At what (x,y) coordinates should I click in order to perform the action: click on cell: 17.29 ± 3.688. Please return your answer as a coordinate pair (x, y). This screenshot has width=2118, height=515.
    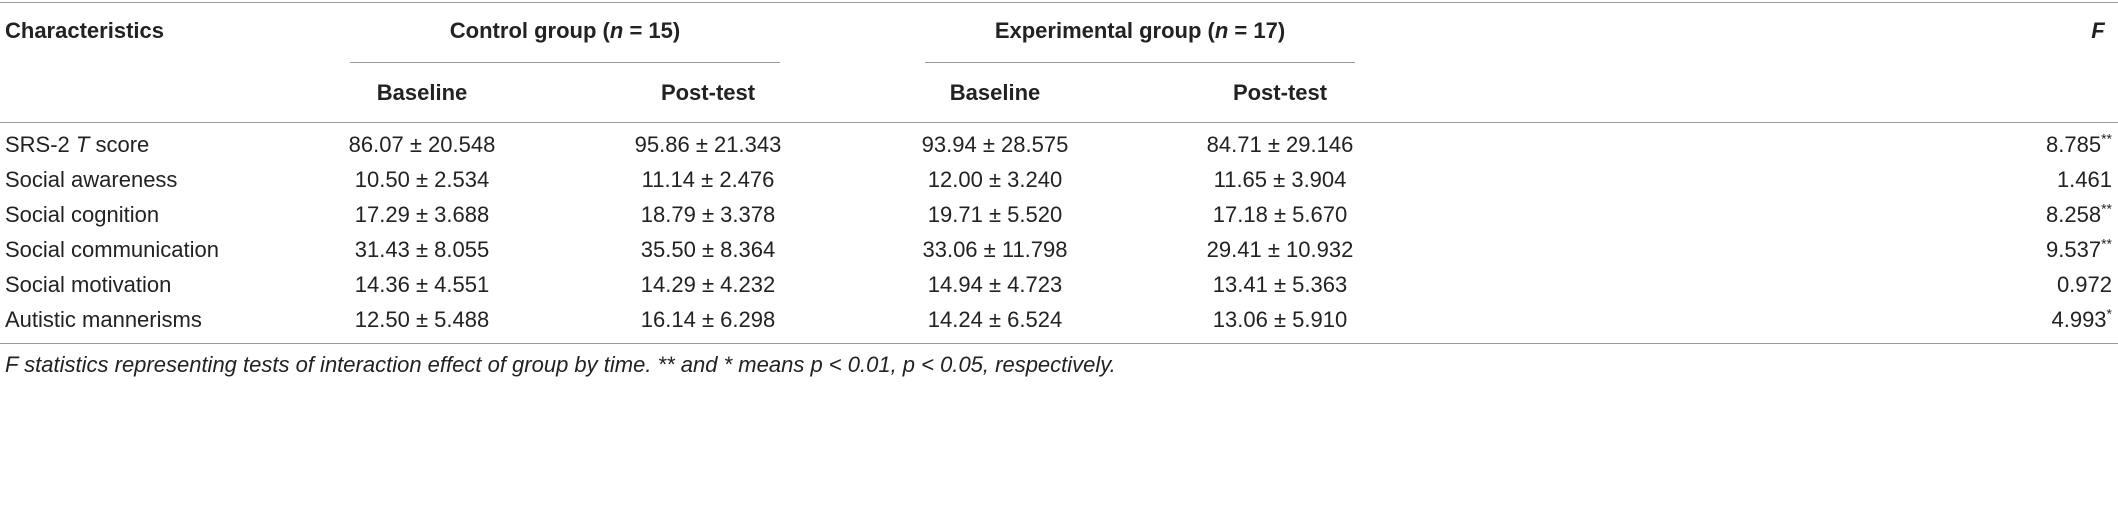
    Looking at the image, I should click on (422, 214).